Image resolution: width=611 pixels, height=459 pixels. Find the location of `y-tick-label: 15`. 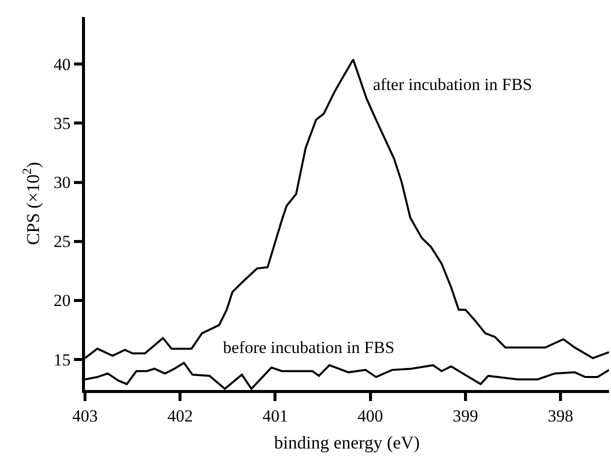

y-tick-label: 15 is located at coordinates (62, 360).